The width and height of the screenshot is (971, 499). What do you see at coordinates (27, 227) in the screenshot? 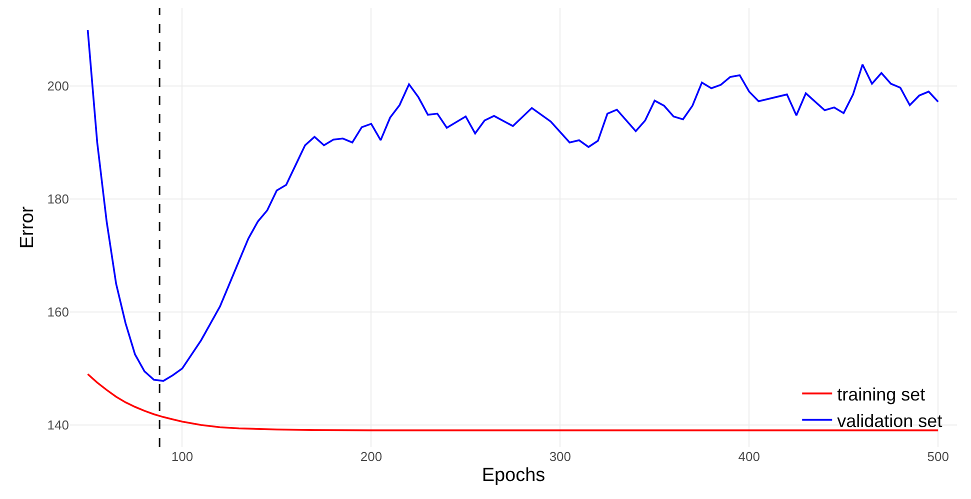
I see `y-axis-title: Error` at bounding box center [27, 227].